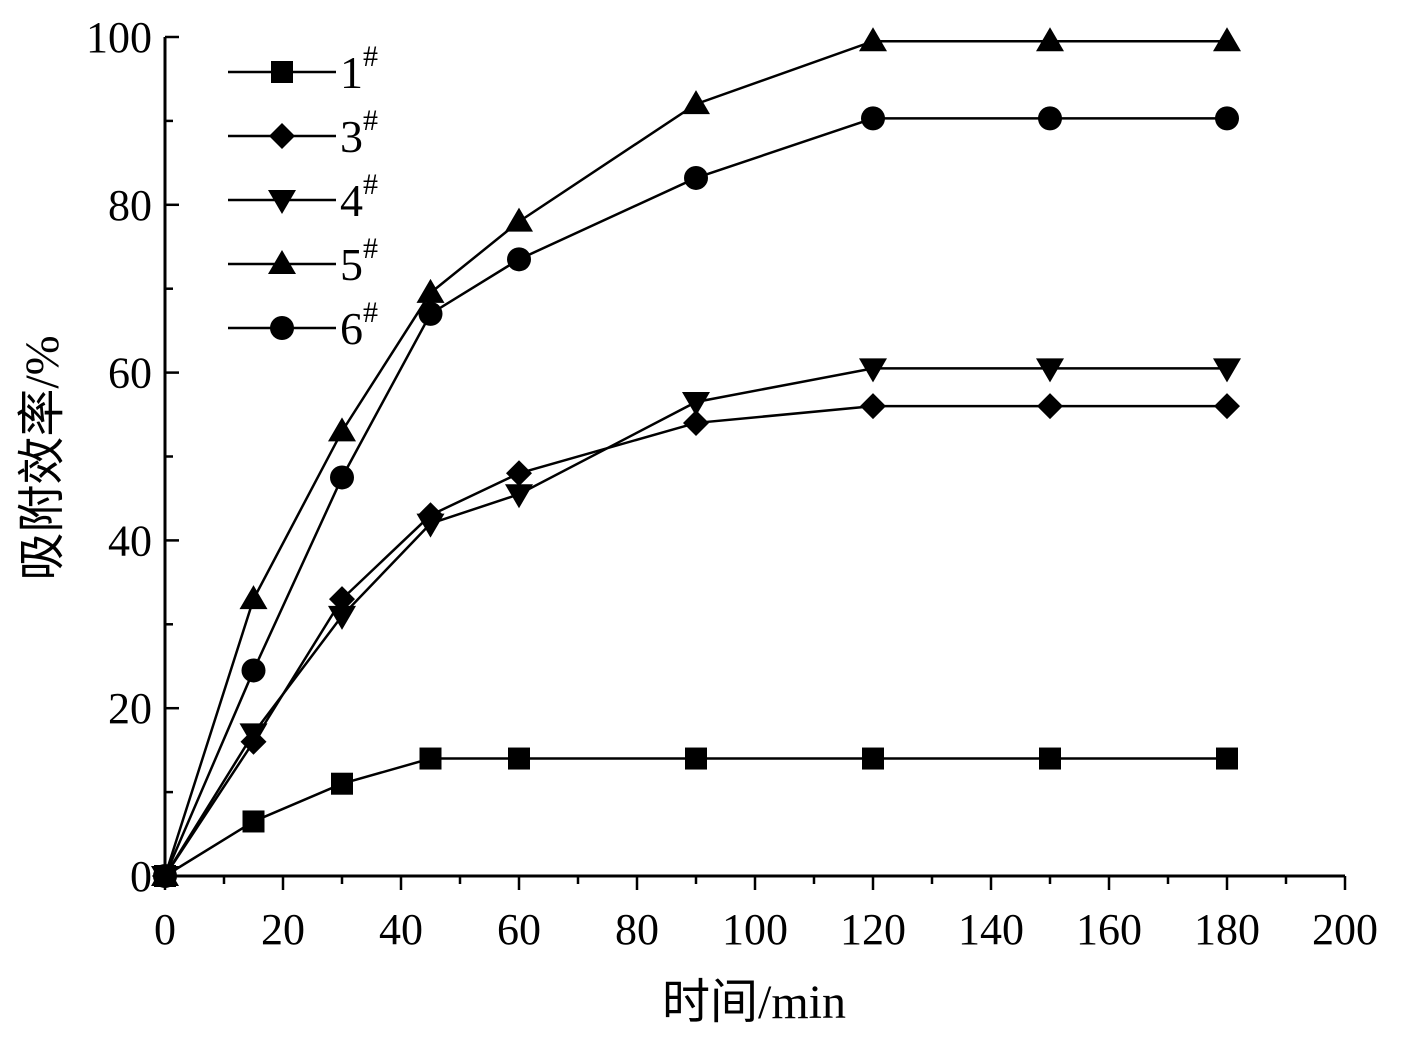  What do you see at coordinates (283, 929) in the screenshot?
I see `x-tick-label: 20` at bounding box center [283, 929].